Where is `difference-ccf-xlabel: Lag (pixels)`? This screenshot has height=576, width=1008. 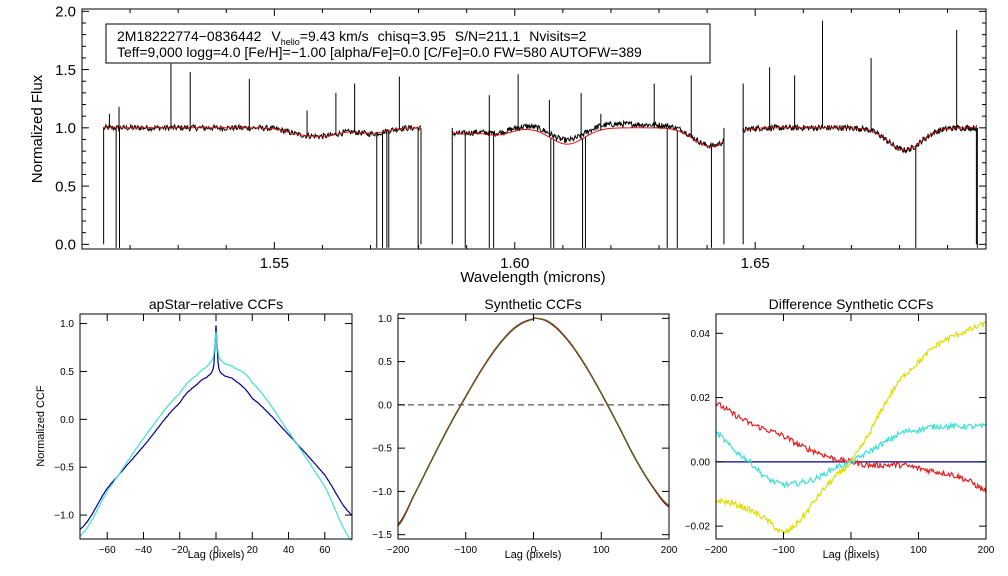
difference-ccf-xlabel: Lag (pixels) is located at coordinates (851, 555).